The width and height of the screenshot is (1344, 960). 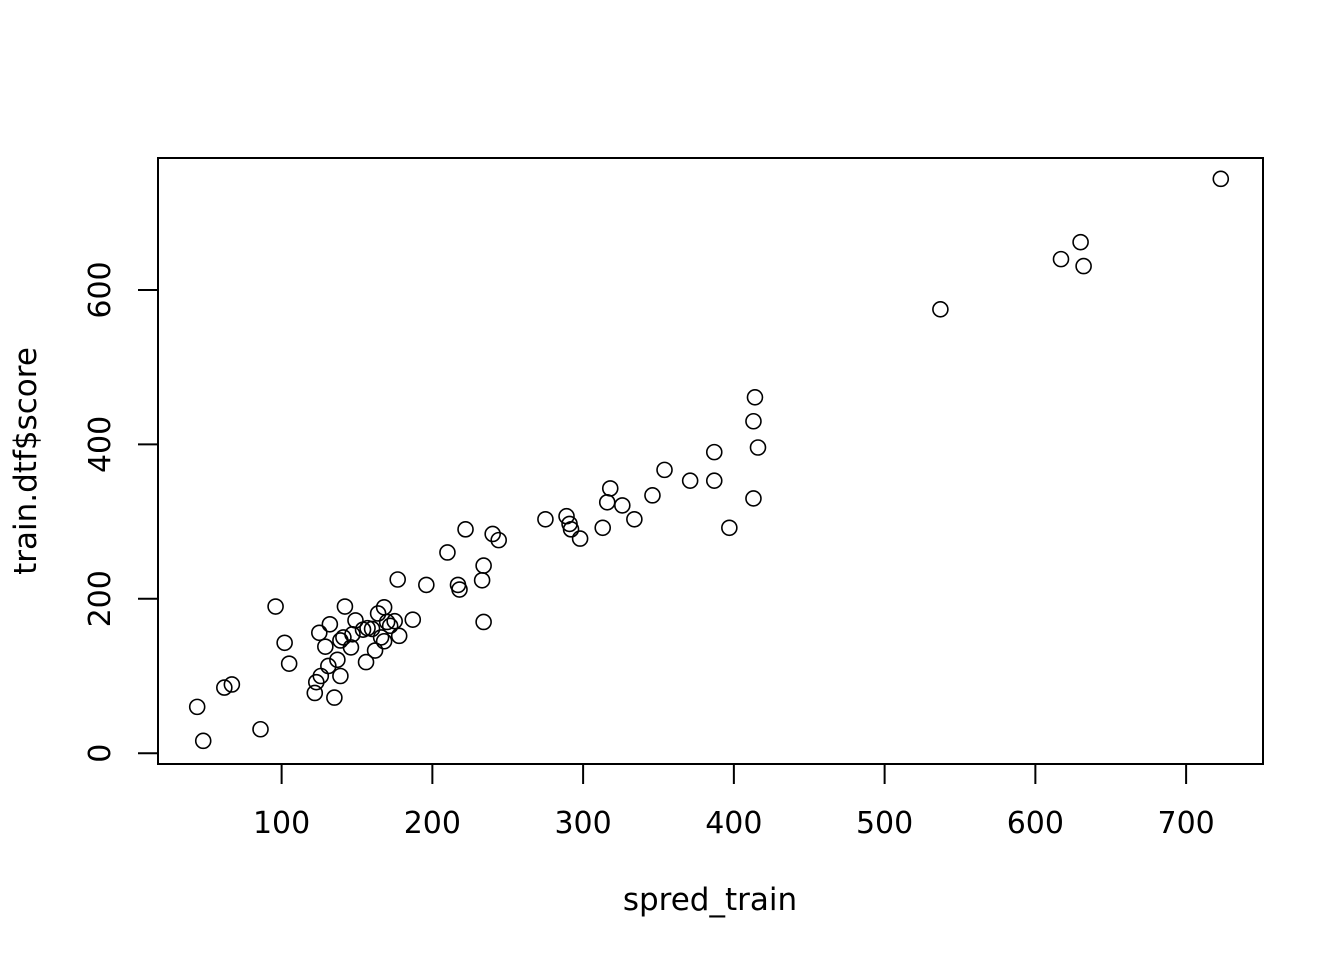 I want to click on x-tick-label: 300, so click(x=582, y=823).